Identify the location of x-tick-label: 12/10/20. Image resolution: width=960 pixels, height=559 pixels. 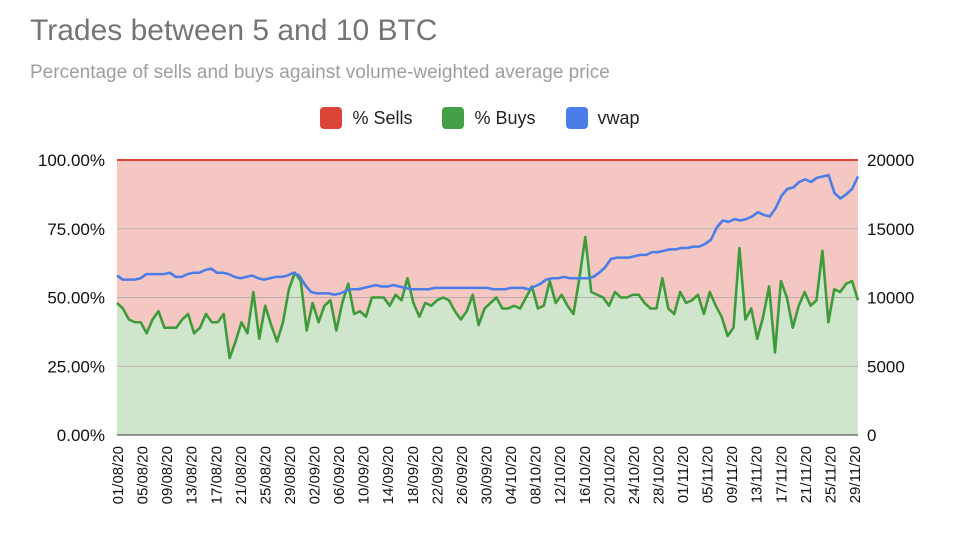
(560, 475).